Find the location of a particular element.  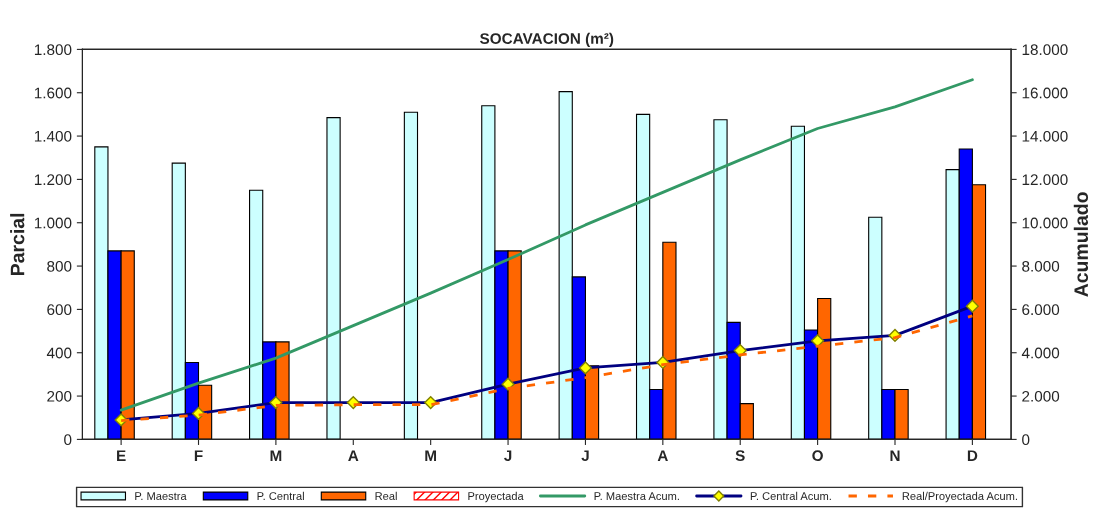

x-tick-label: S is located at coordinates (740, 456).